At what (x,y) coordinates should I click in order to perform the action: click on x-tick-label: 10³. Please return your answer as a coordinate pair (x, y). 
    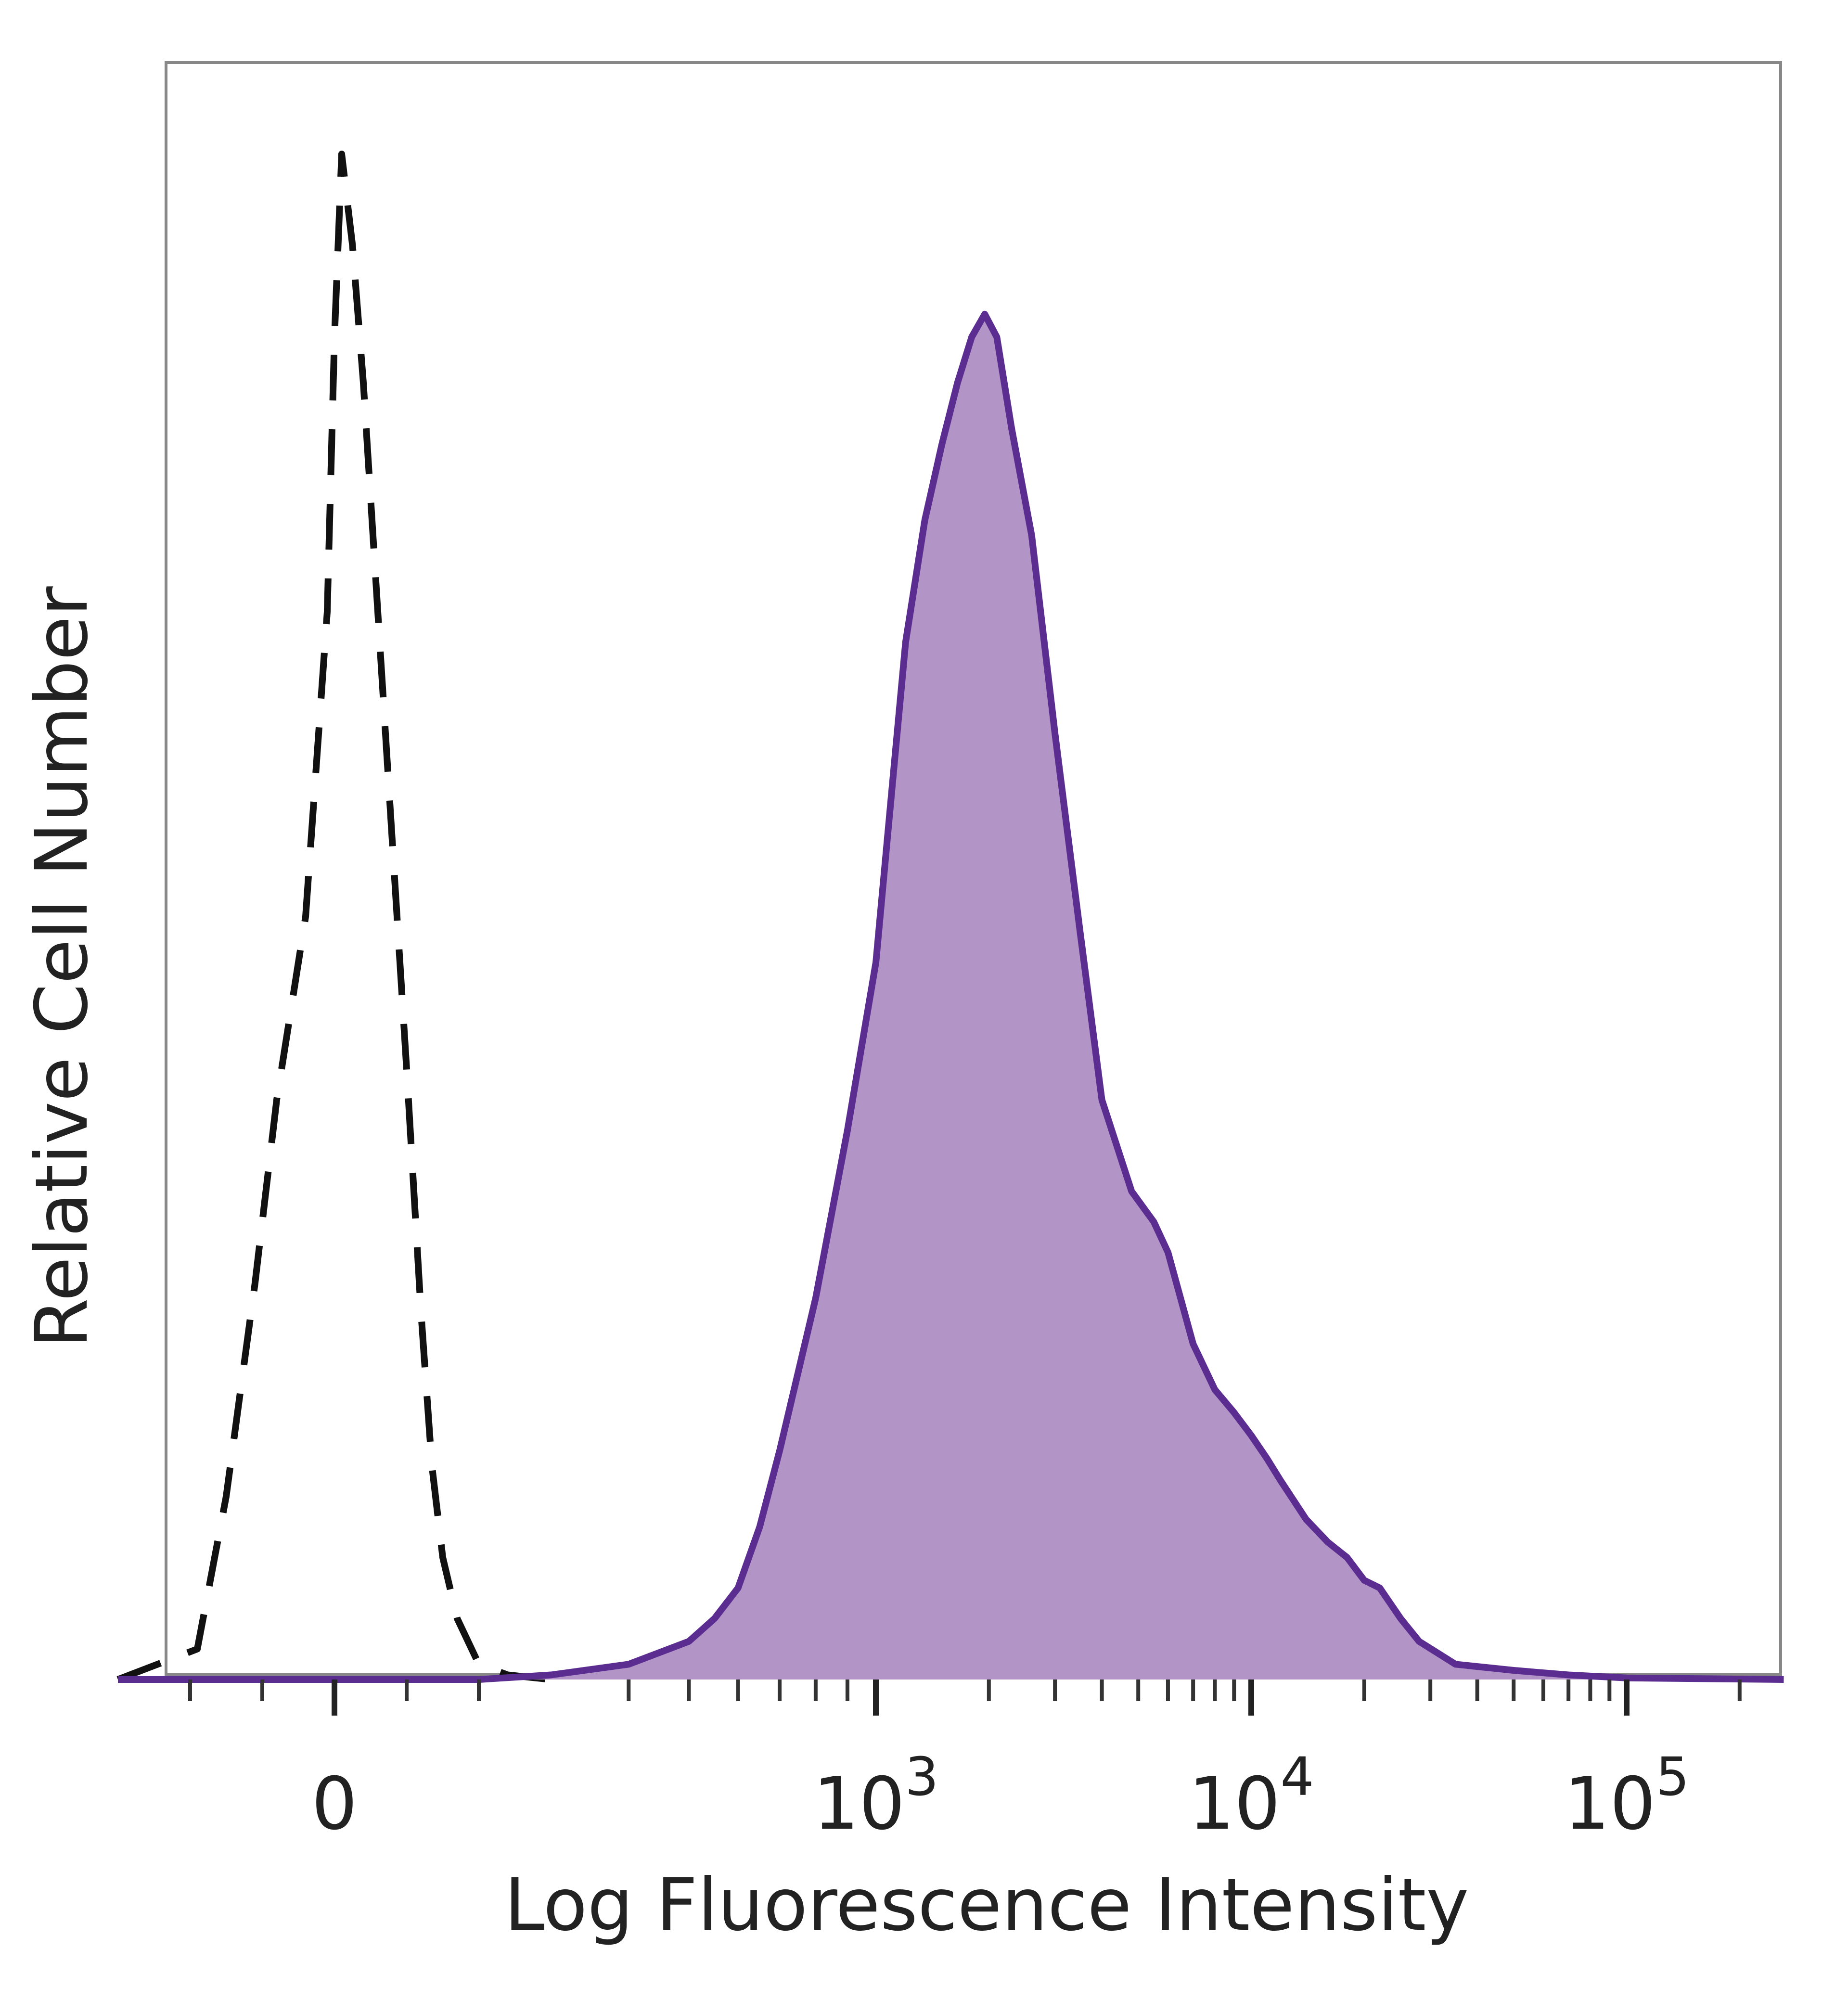
    Looking at the image, I should click on (876, 1796).